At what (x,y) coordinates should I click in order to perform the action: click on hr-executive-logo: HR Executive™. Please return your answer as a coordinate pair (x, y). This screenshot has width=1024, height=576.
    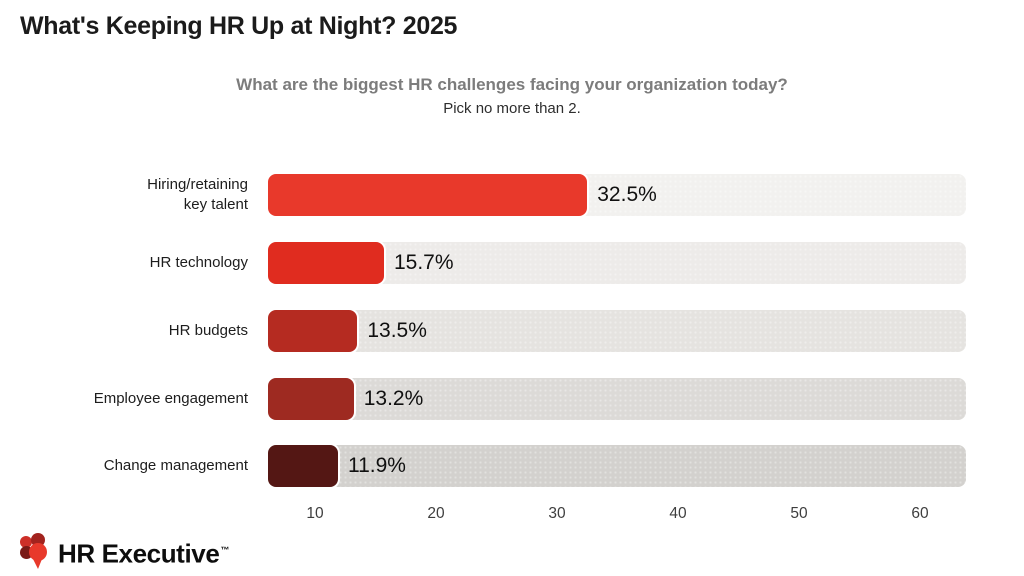
    Looking at the image, I should click on (124, 551).